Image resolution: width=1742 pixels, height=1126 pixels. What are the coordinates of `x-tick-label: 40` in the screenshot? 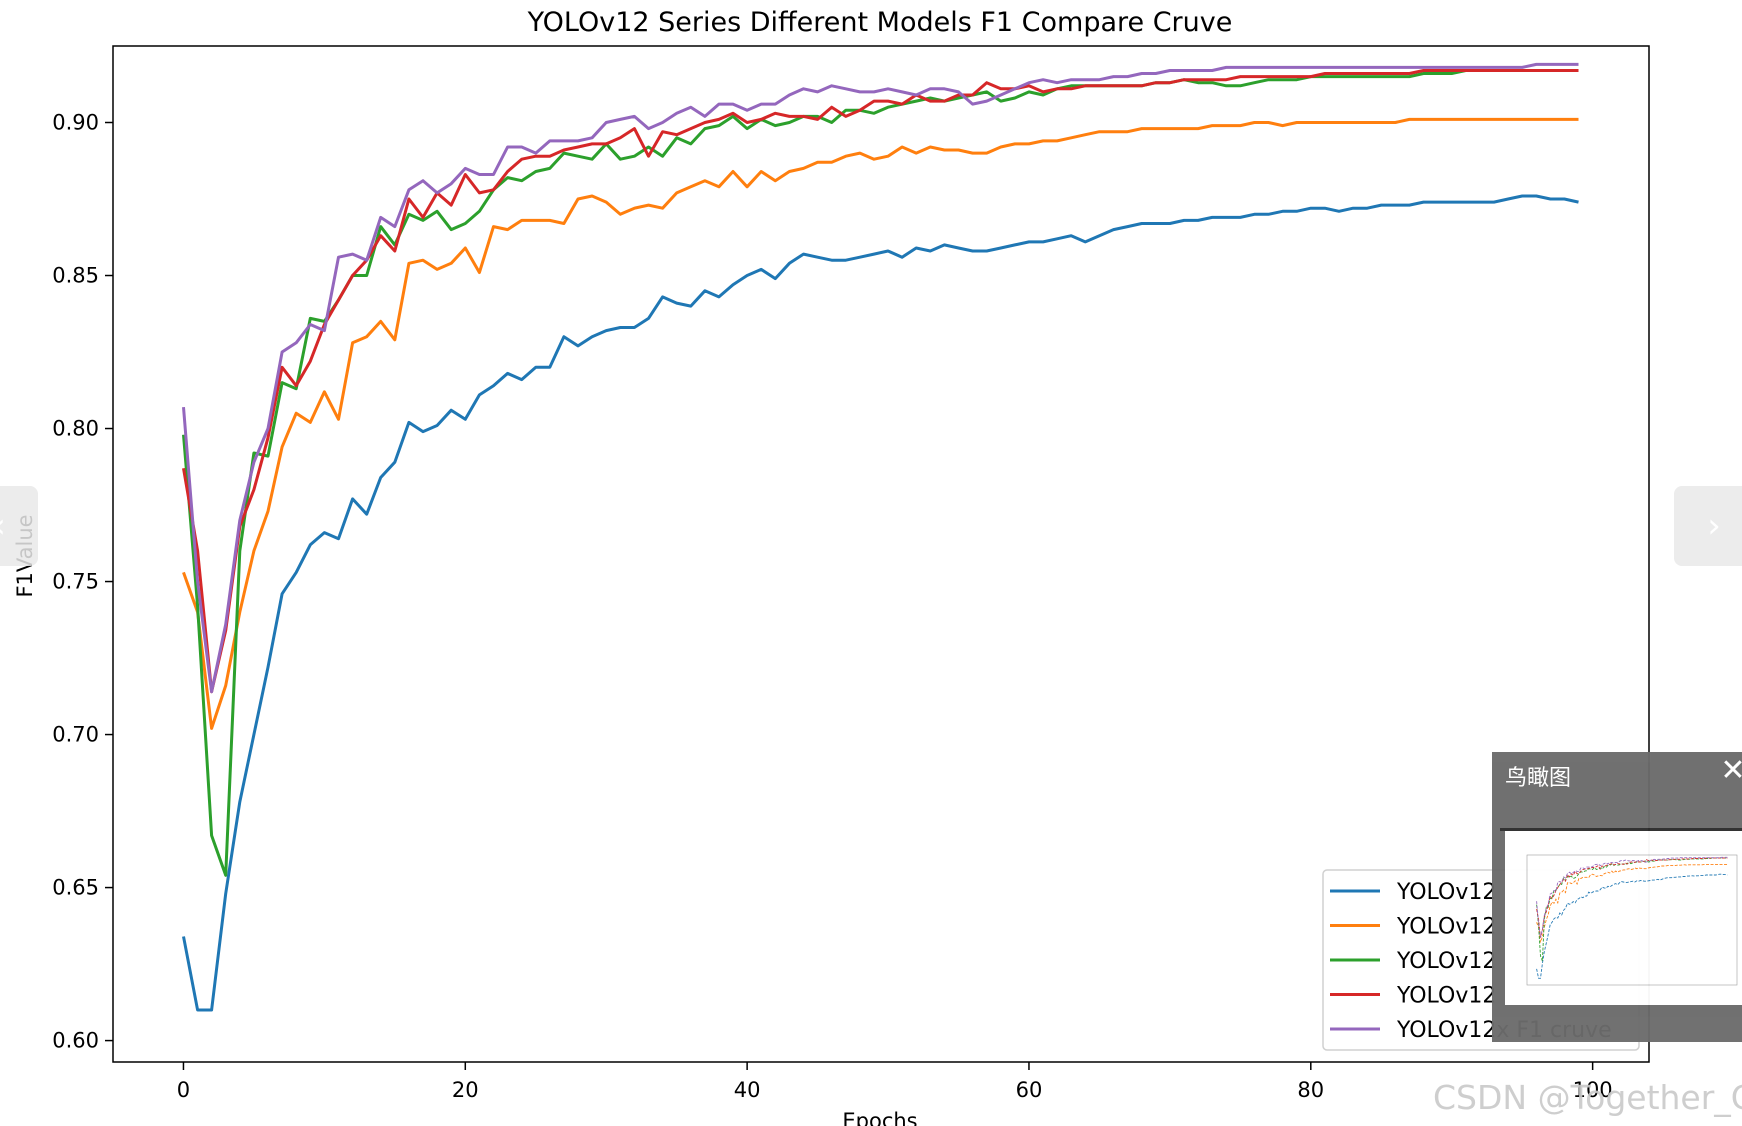 It's located at (747, 1090).